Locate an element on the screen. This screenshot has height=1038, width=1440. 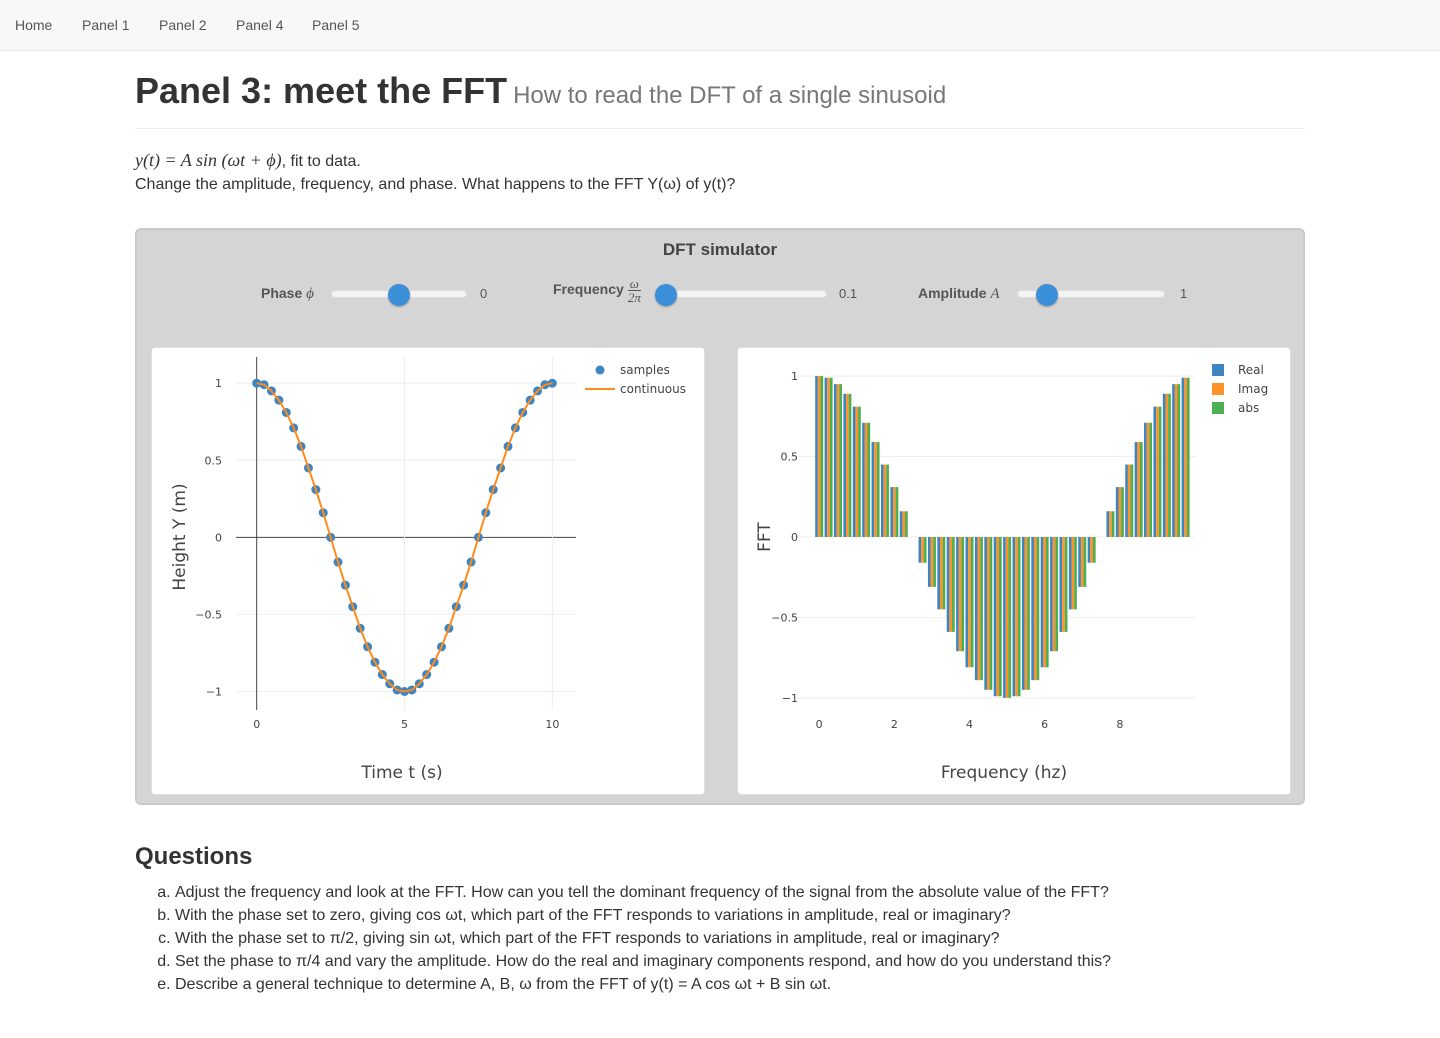
slider-label: Amplitude A is located at coordinates (959, 294).